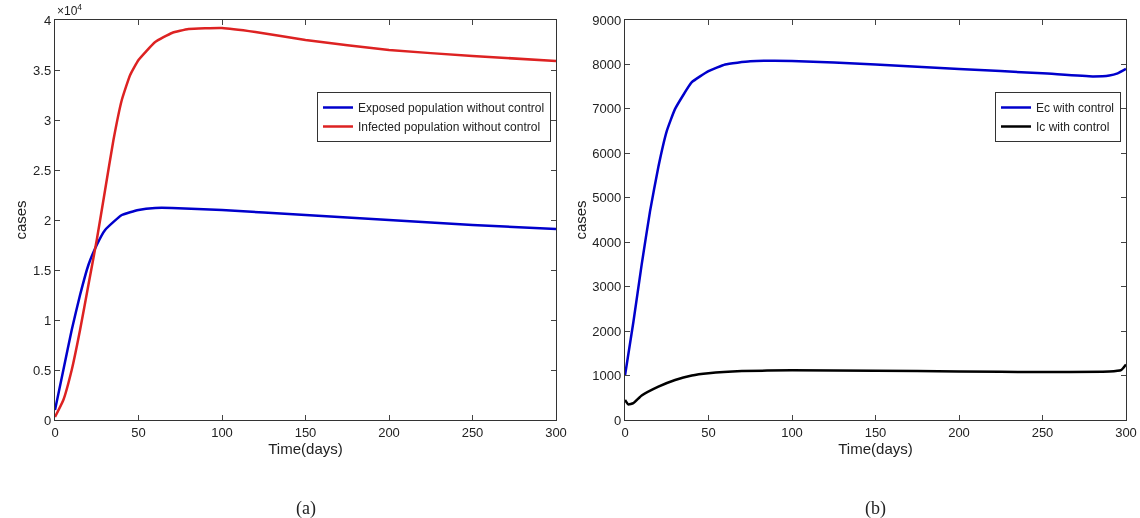  What do you see at coordinates (607, 287) in the screenshot?
I see `y-tick-label: 3000` at bounding box center [607, 287].